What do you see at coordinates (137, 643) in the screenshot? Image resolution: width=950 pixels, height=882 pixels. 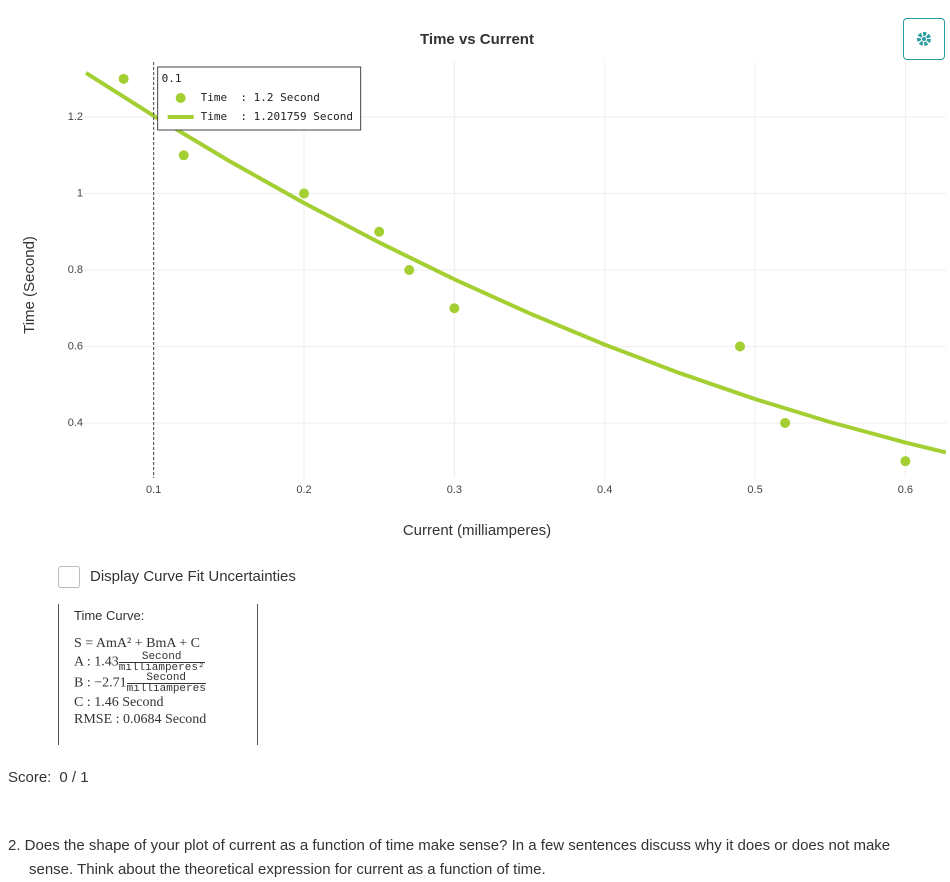 I see `fit-equation: S = AmA² + BmA + C` at bounding box center [137, 643].